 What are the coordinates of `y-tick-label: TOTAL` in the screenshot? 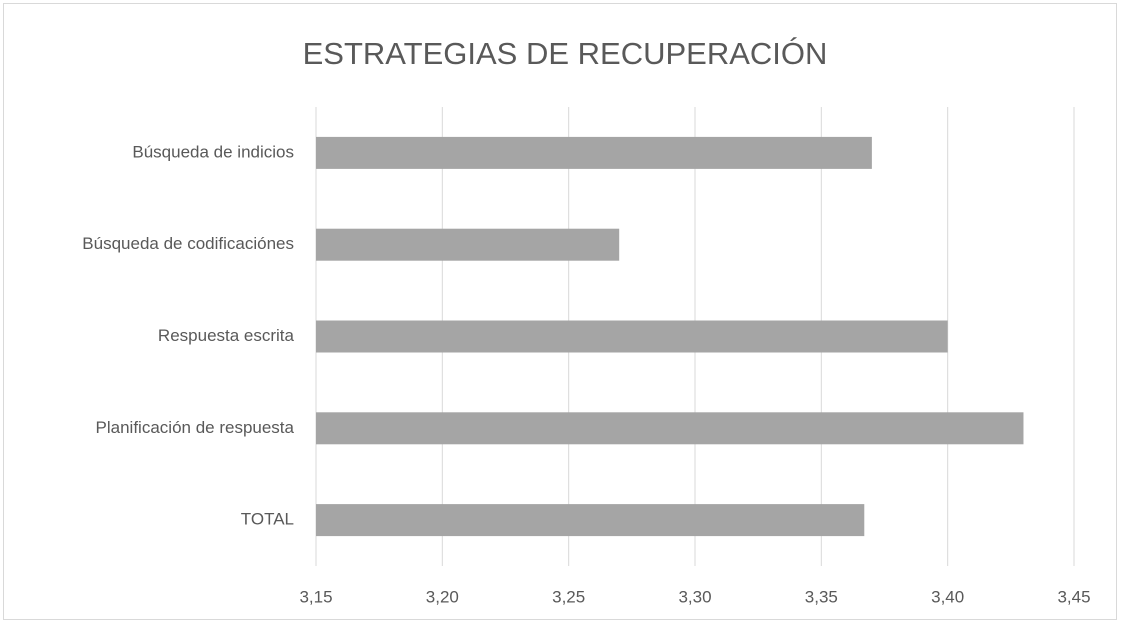 It's located at (267, 519).